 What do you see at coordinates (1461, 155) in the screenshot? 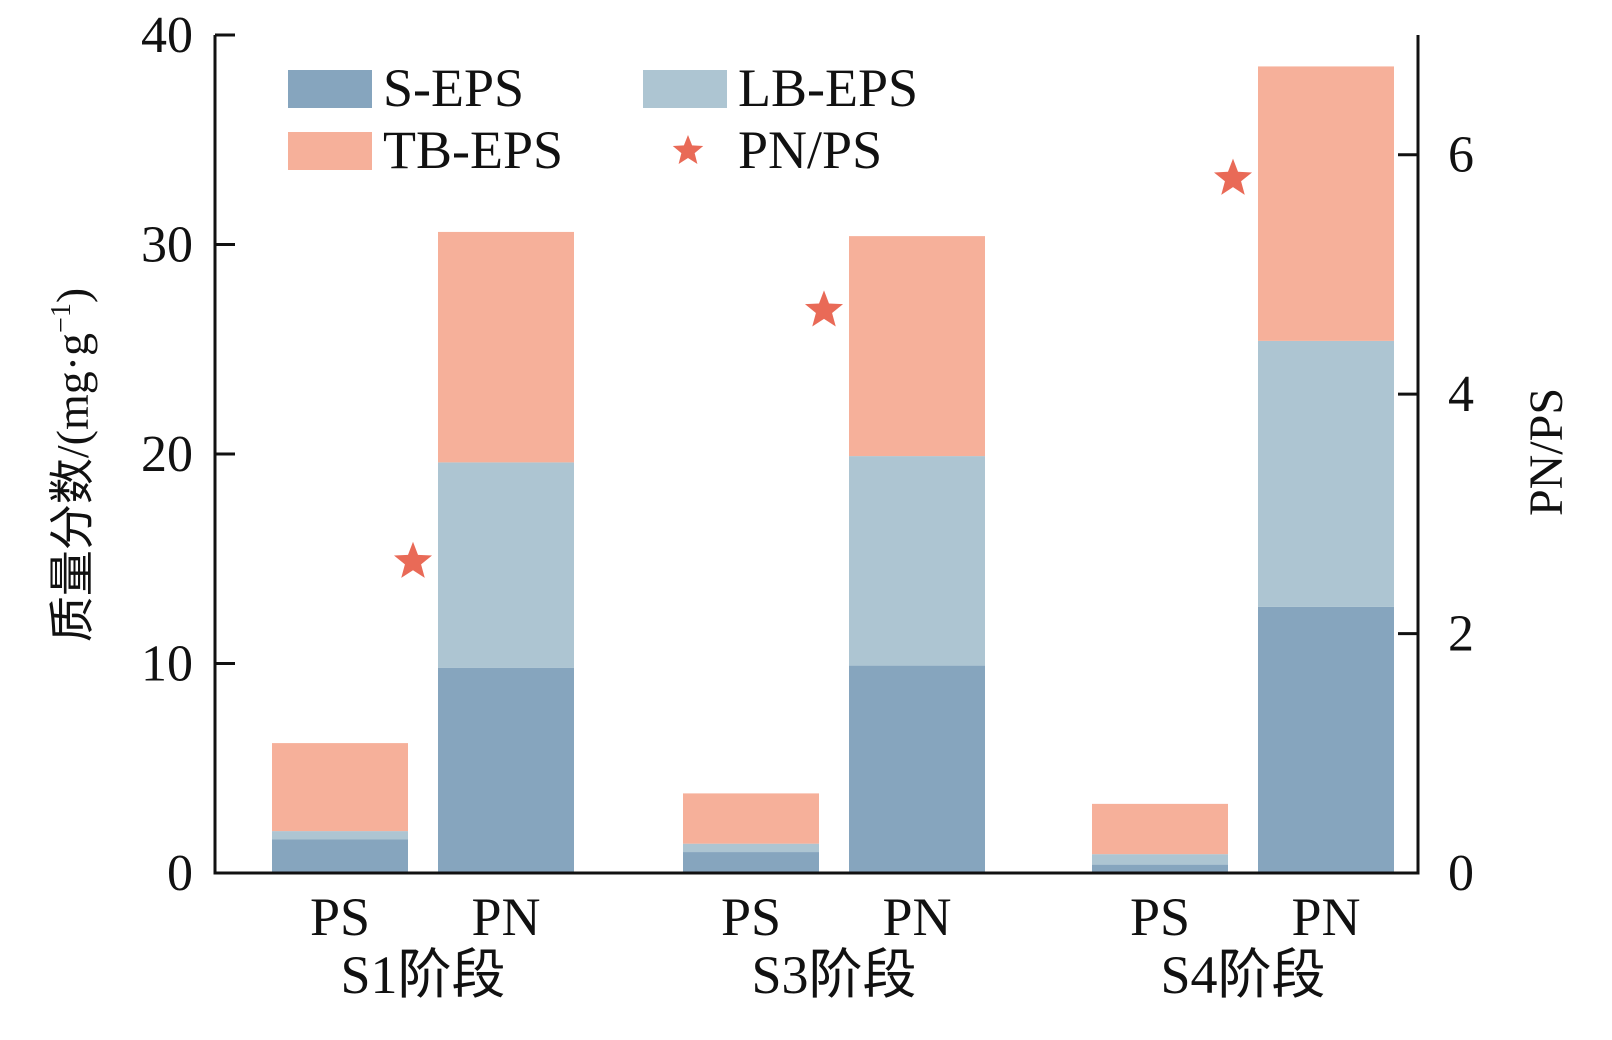
I see `y2-tick-label-6: 6` at bounding box center [1461, 155].